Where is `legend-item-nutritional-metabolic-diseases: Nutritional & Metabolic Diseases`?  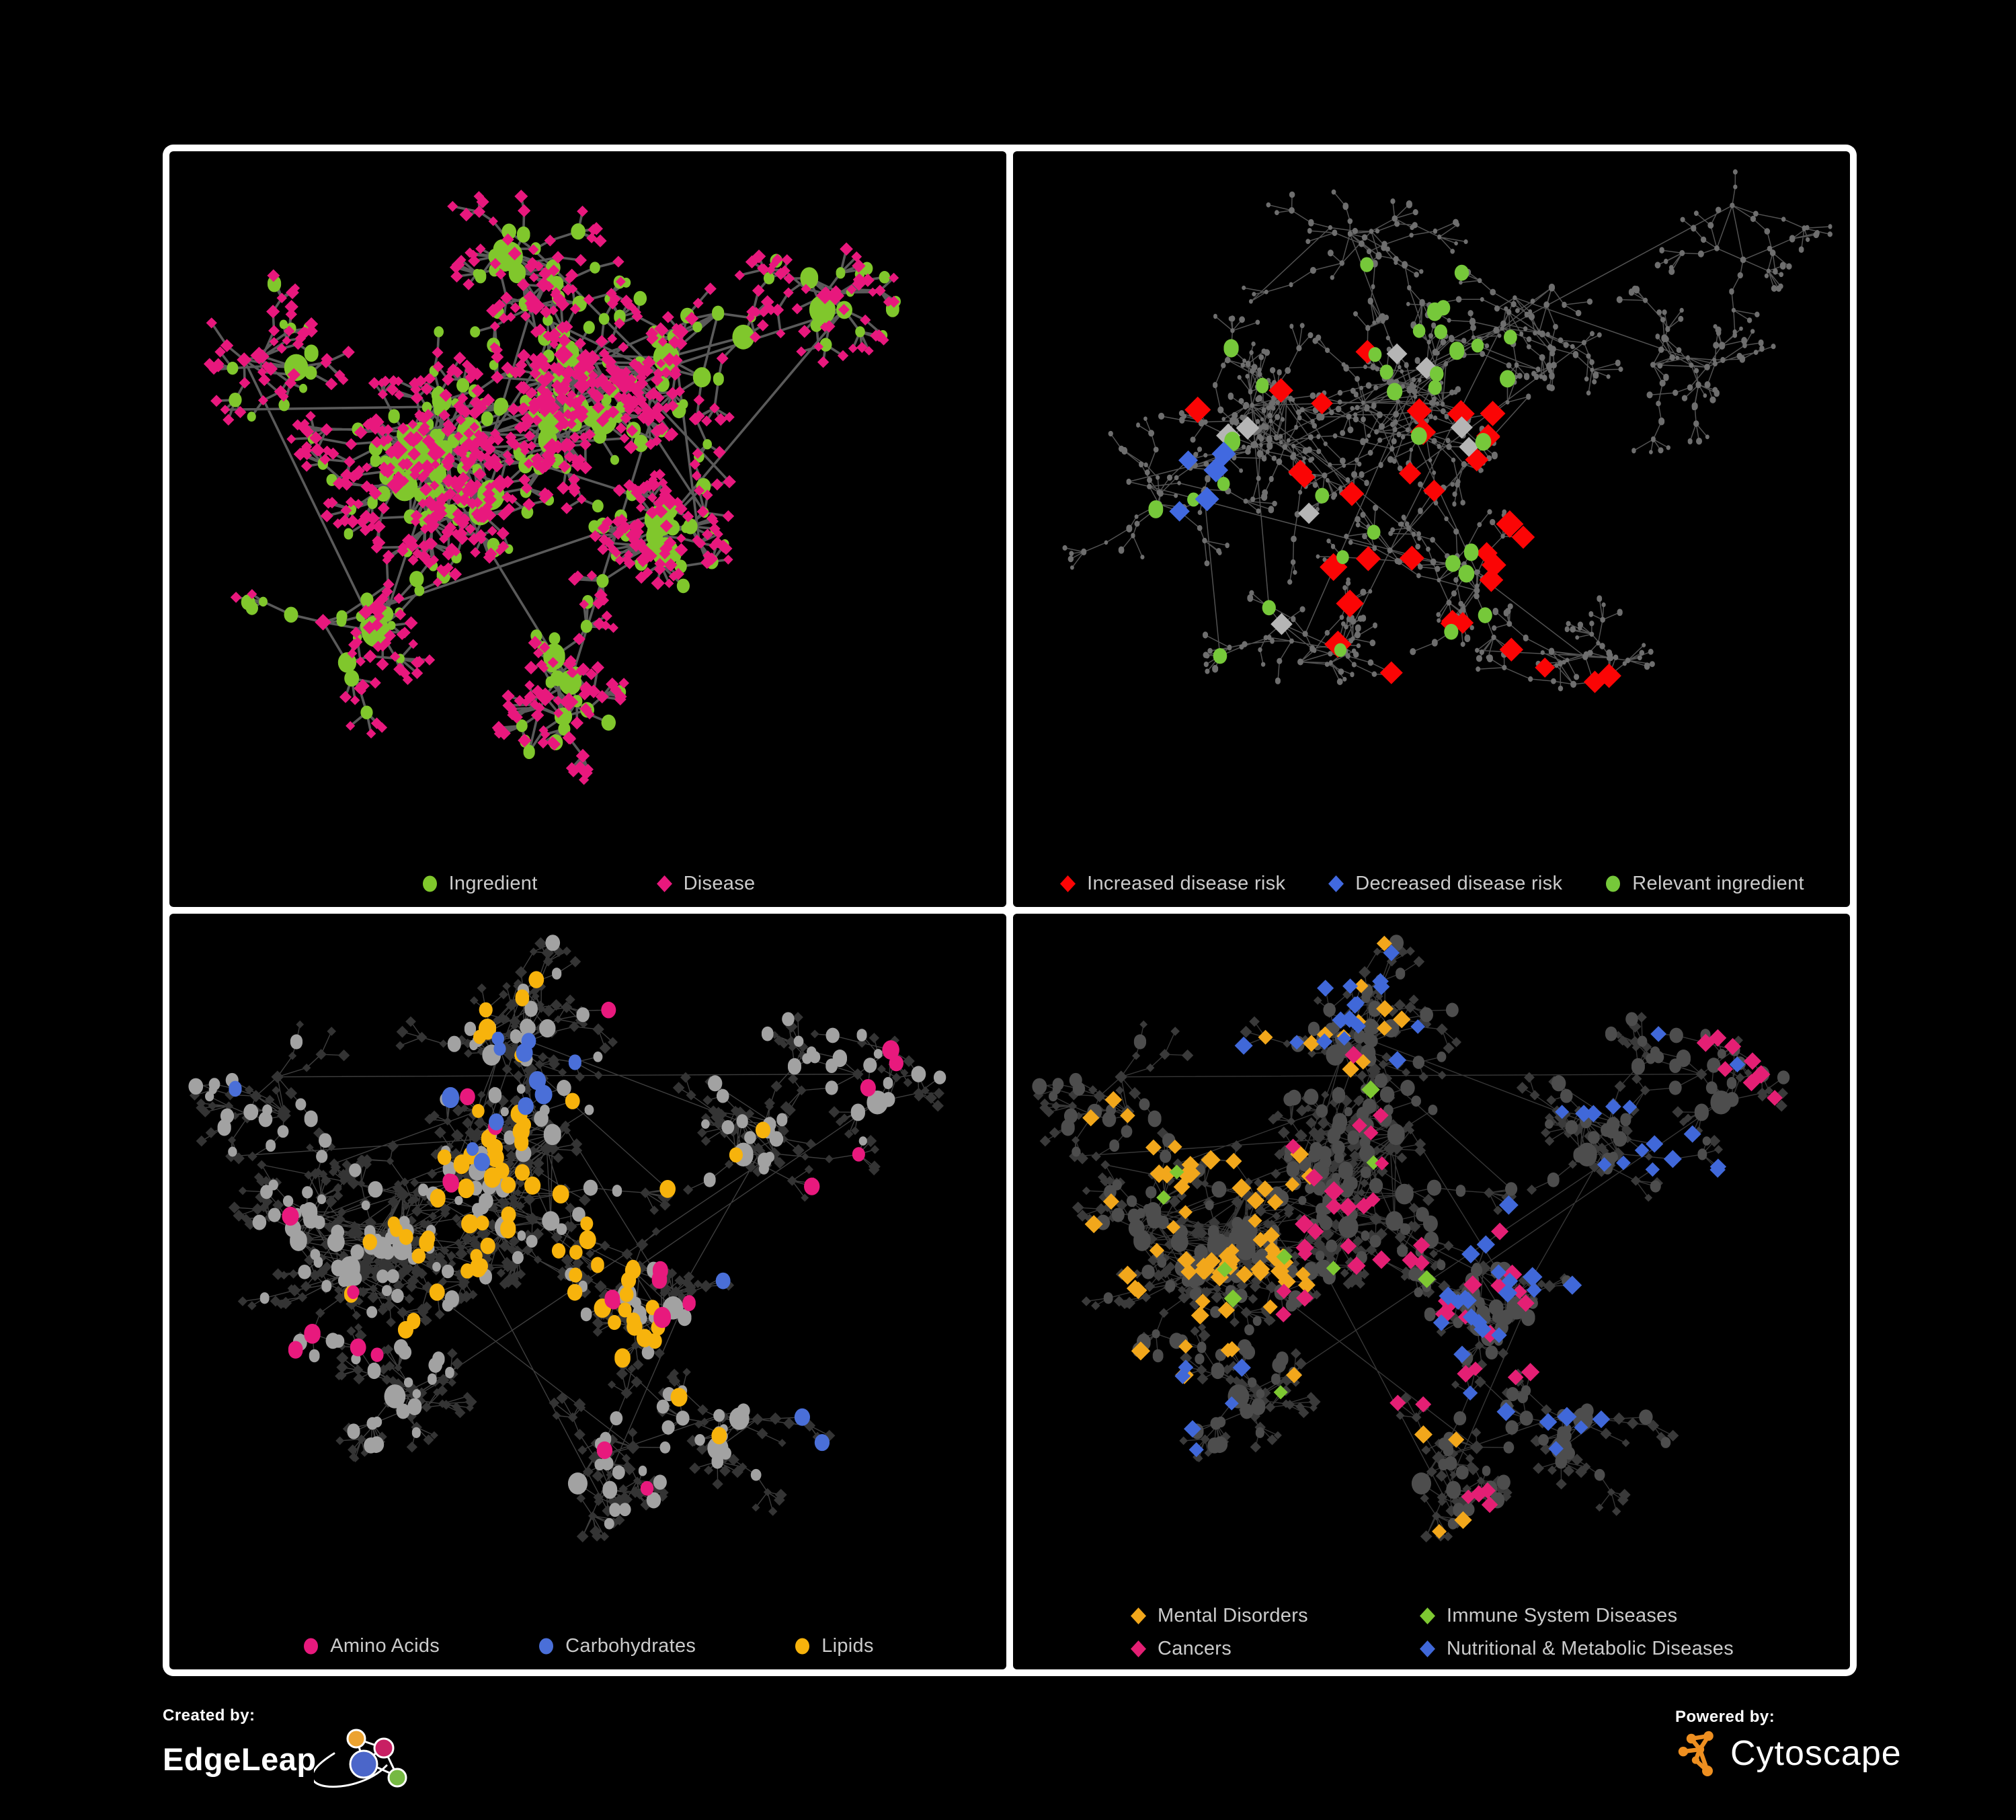
legend-item-nutritional-metabolic-diseases: Nutritional & Metabolic Diseases is located at coordinates (1576, 1649).